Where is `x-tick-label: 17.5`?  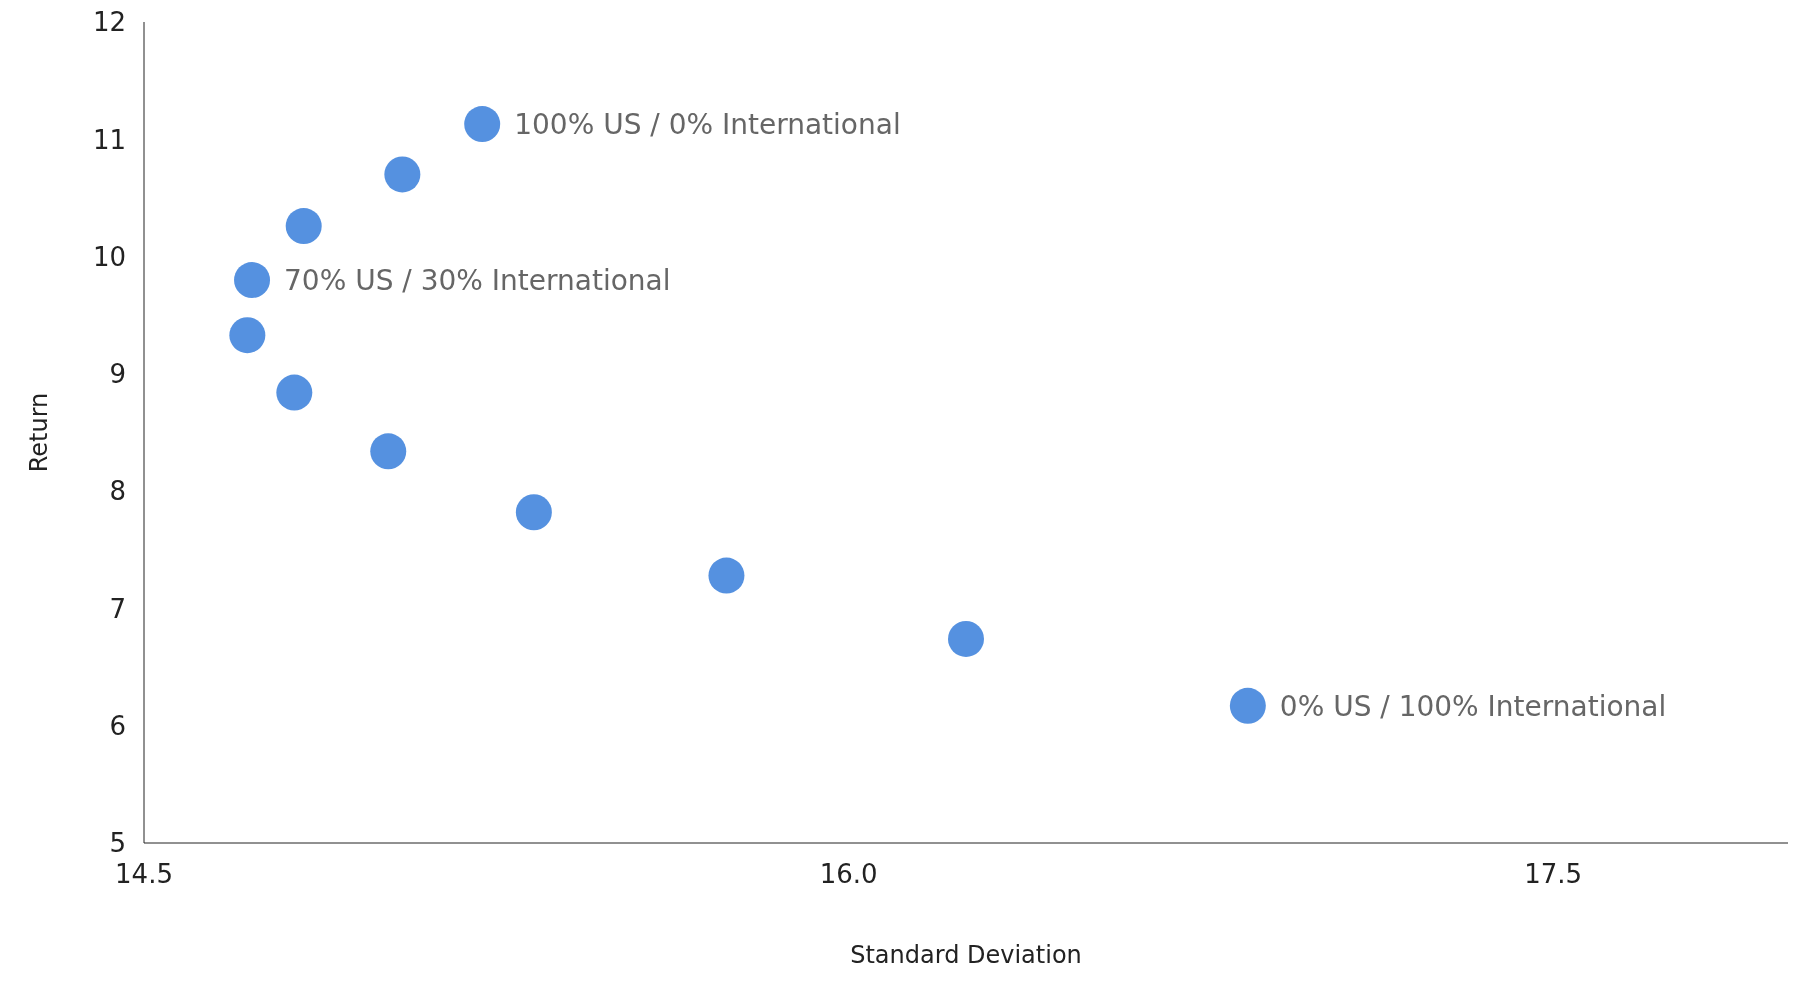 x-tick-label: 17.5 is located at coordinates (1553, 874).